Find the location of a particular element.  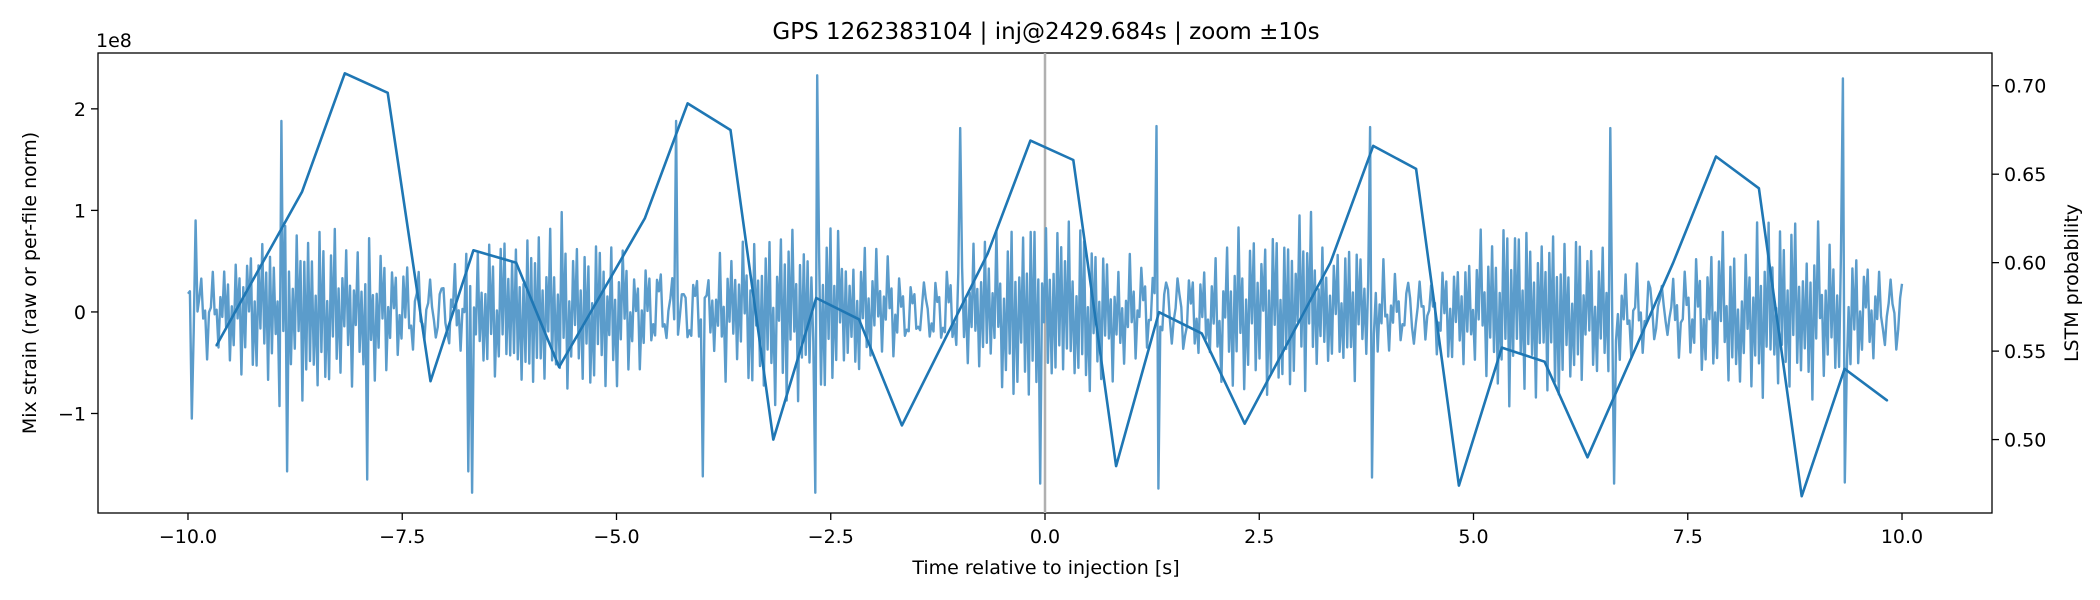

y2-tick-label: 0.50 is located at coordinates (2025, 441).